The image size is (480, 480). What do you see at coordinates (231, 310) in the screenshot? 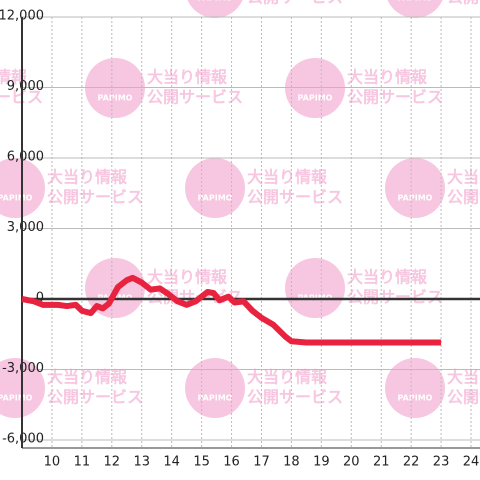
I see `data-line` at bounding box center [231, 310].